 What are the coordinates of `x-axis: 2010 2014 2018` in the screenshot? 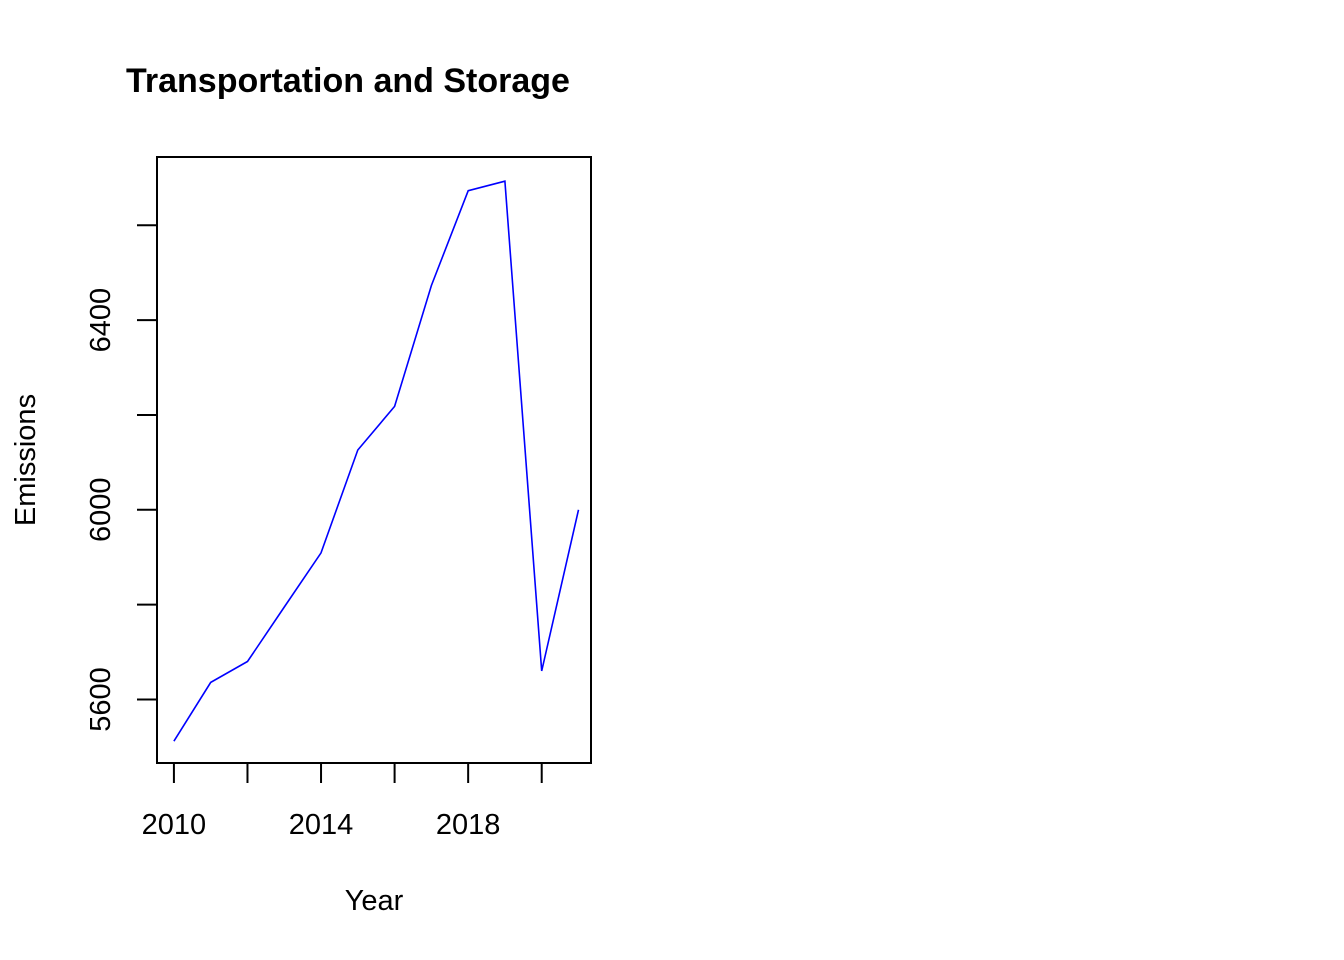 It's located at (342, 802).